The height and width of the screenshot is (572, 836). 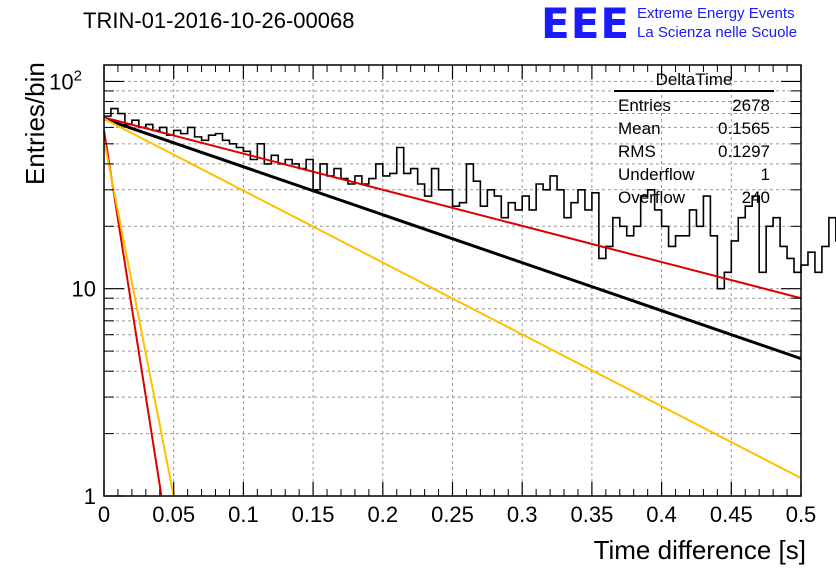 What do you see at coordinates (656, 174) in the screenshot?
I see `stats-label: Underflow` at bounding box center [656, 174].